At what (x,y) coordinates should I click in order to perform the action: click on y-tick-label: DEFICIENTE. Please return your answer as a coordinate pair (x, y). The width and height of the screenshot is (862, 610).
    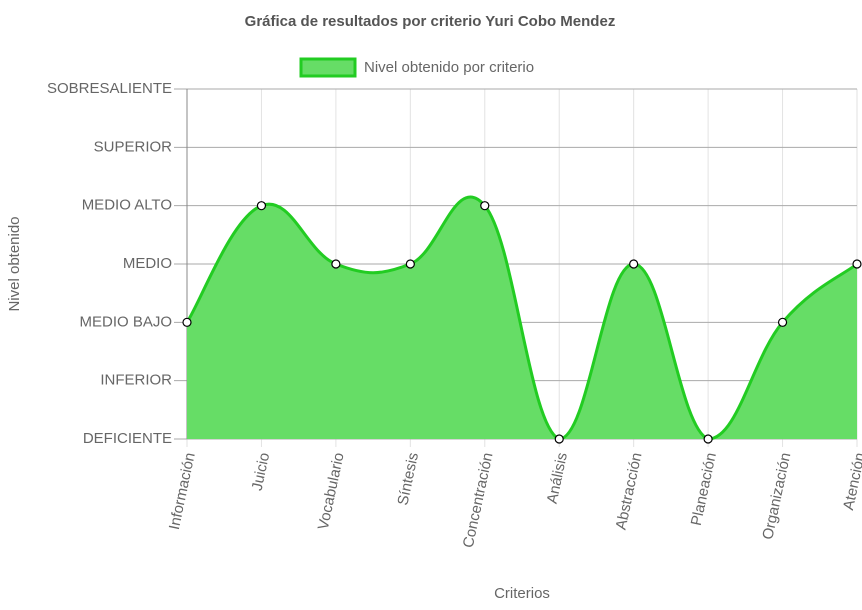
    Looking at the image, I should click on (127, 438).